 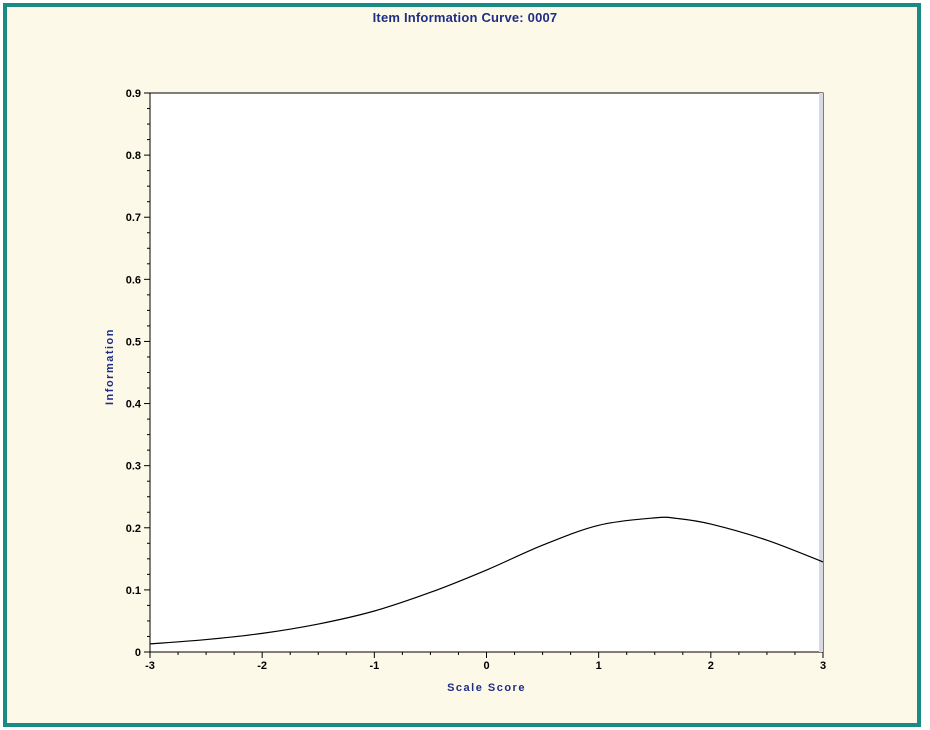 I want to click on x-tick-label: -3, so click(x=150, y=666).